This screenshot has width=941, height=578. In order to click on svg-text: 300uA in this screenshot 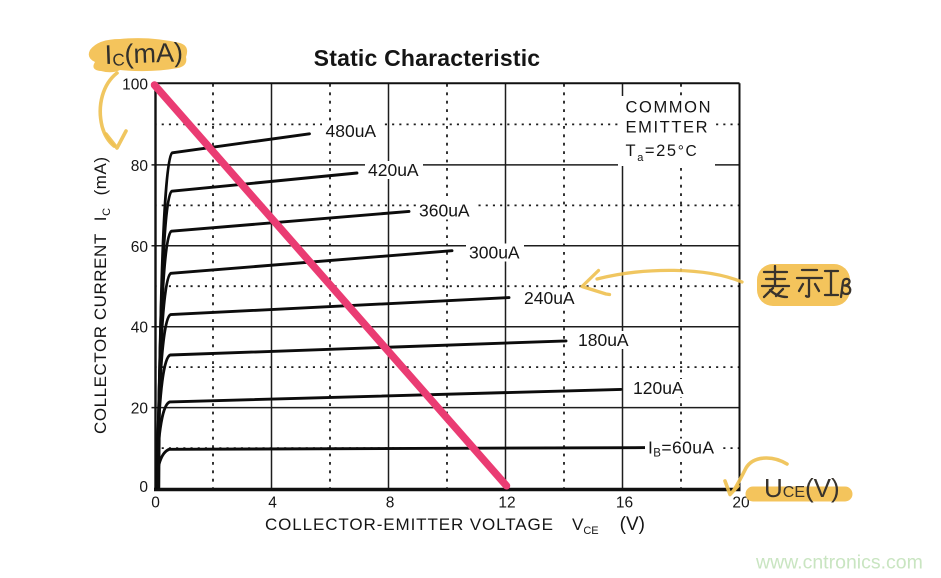, I will do `click(494, 253)`.